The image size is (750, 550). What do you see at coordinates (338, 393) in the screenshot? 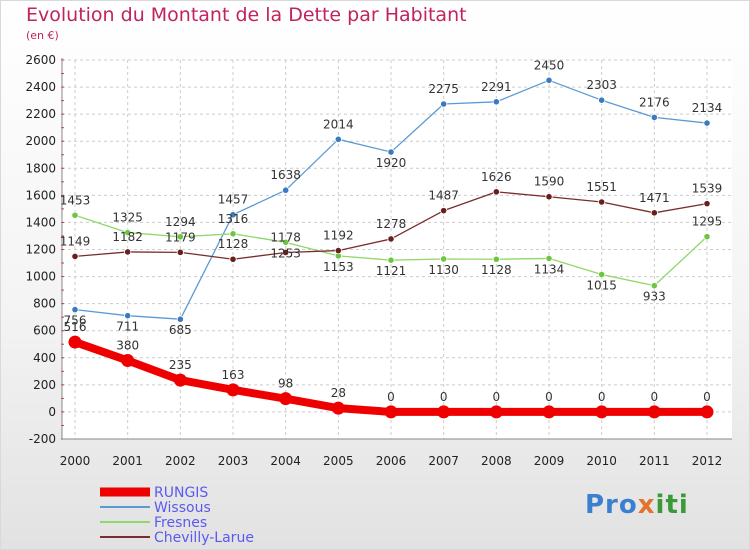
I see `data-label-rungis: 28` at bounding box center [338, 393].